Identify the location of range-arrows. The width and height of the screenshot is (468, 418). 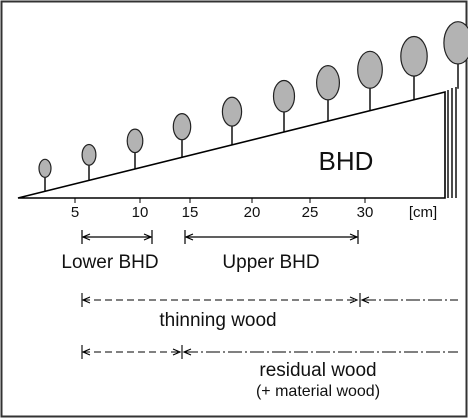
(220, 237).